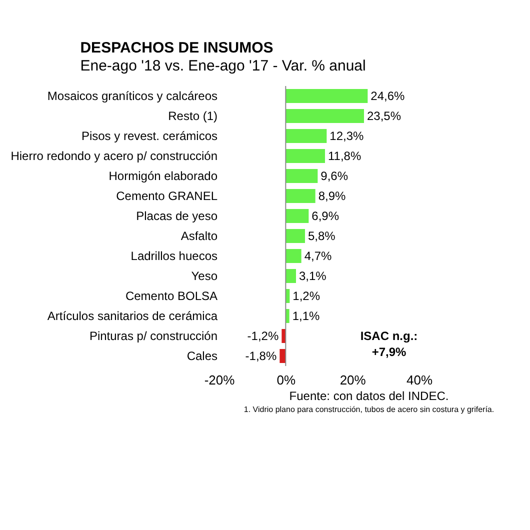 The width and height of the screenshot is (530, 530). Describe the element at coordinates (286, 380) in the screenshot. I see `x-tick-label: 0%` at that location.